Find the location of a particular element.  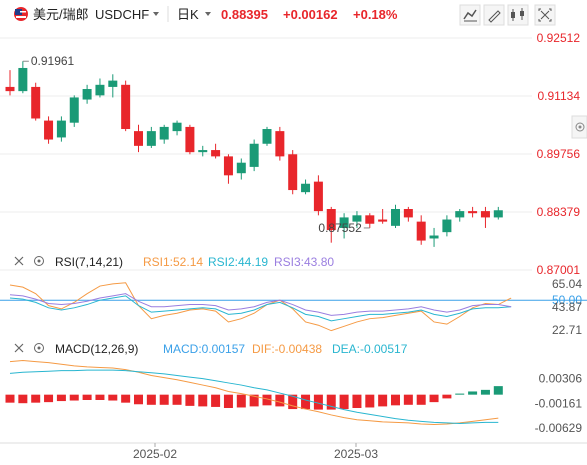

rsi-title: RSI(7,14,21) is located at coordinates (89, 262).